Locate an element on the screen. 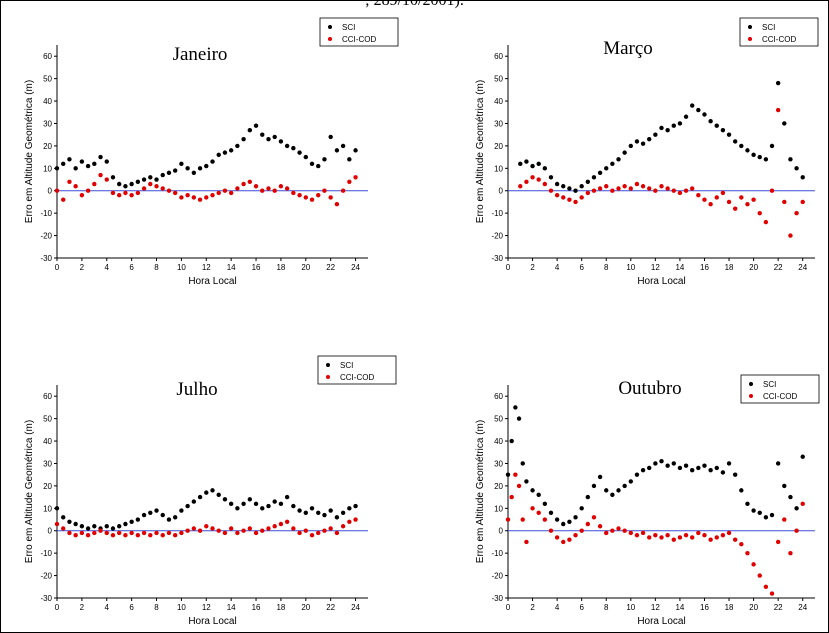 The width and height of the screenshot is (829, 633). y-tick-label: 60 is located at coordinates (47, 56).